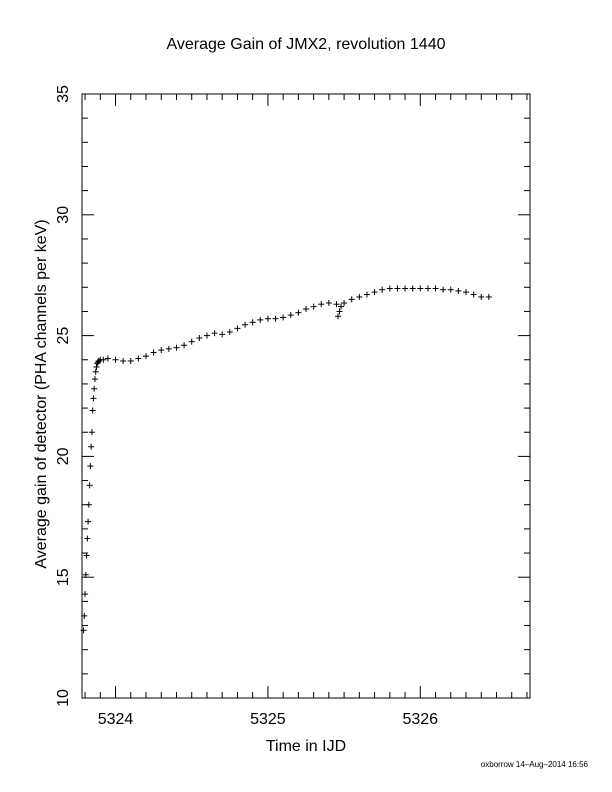  What do you see at coordinates (63, 336) in the screenshot?
I see `y-tick-label: 25` at bounding box center [63, 336].